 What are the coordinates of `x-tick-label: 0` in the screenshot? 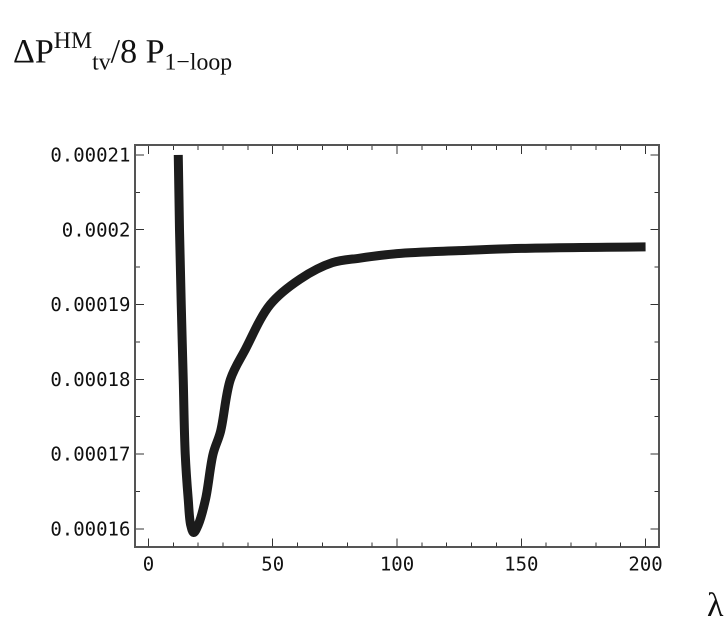 It's located at (148, 565).